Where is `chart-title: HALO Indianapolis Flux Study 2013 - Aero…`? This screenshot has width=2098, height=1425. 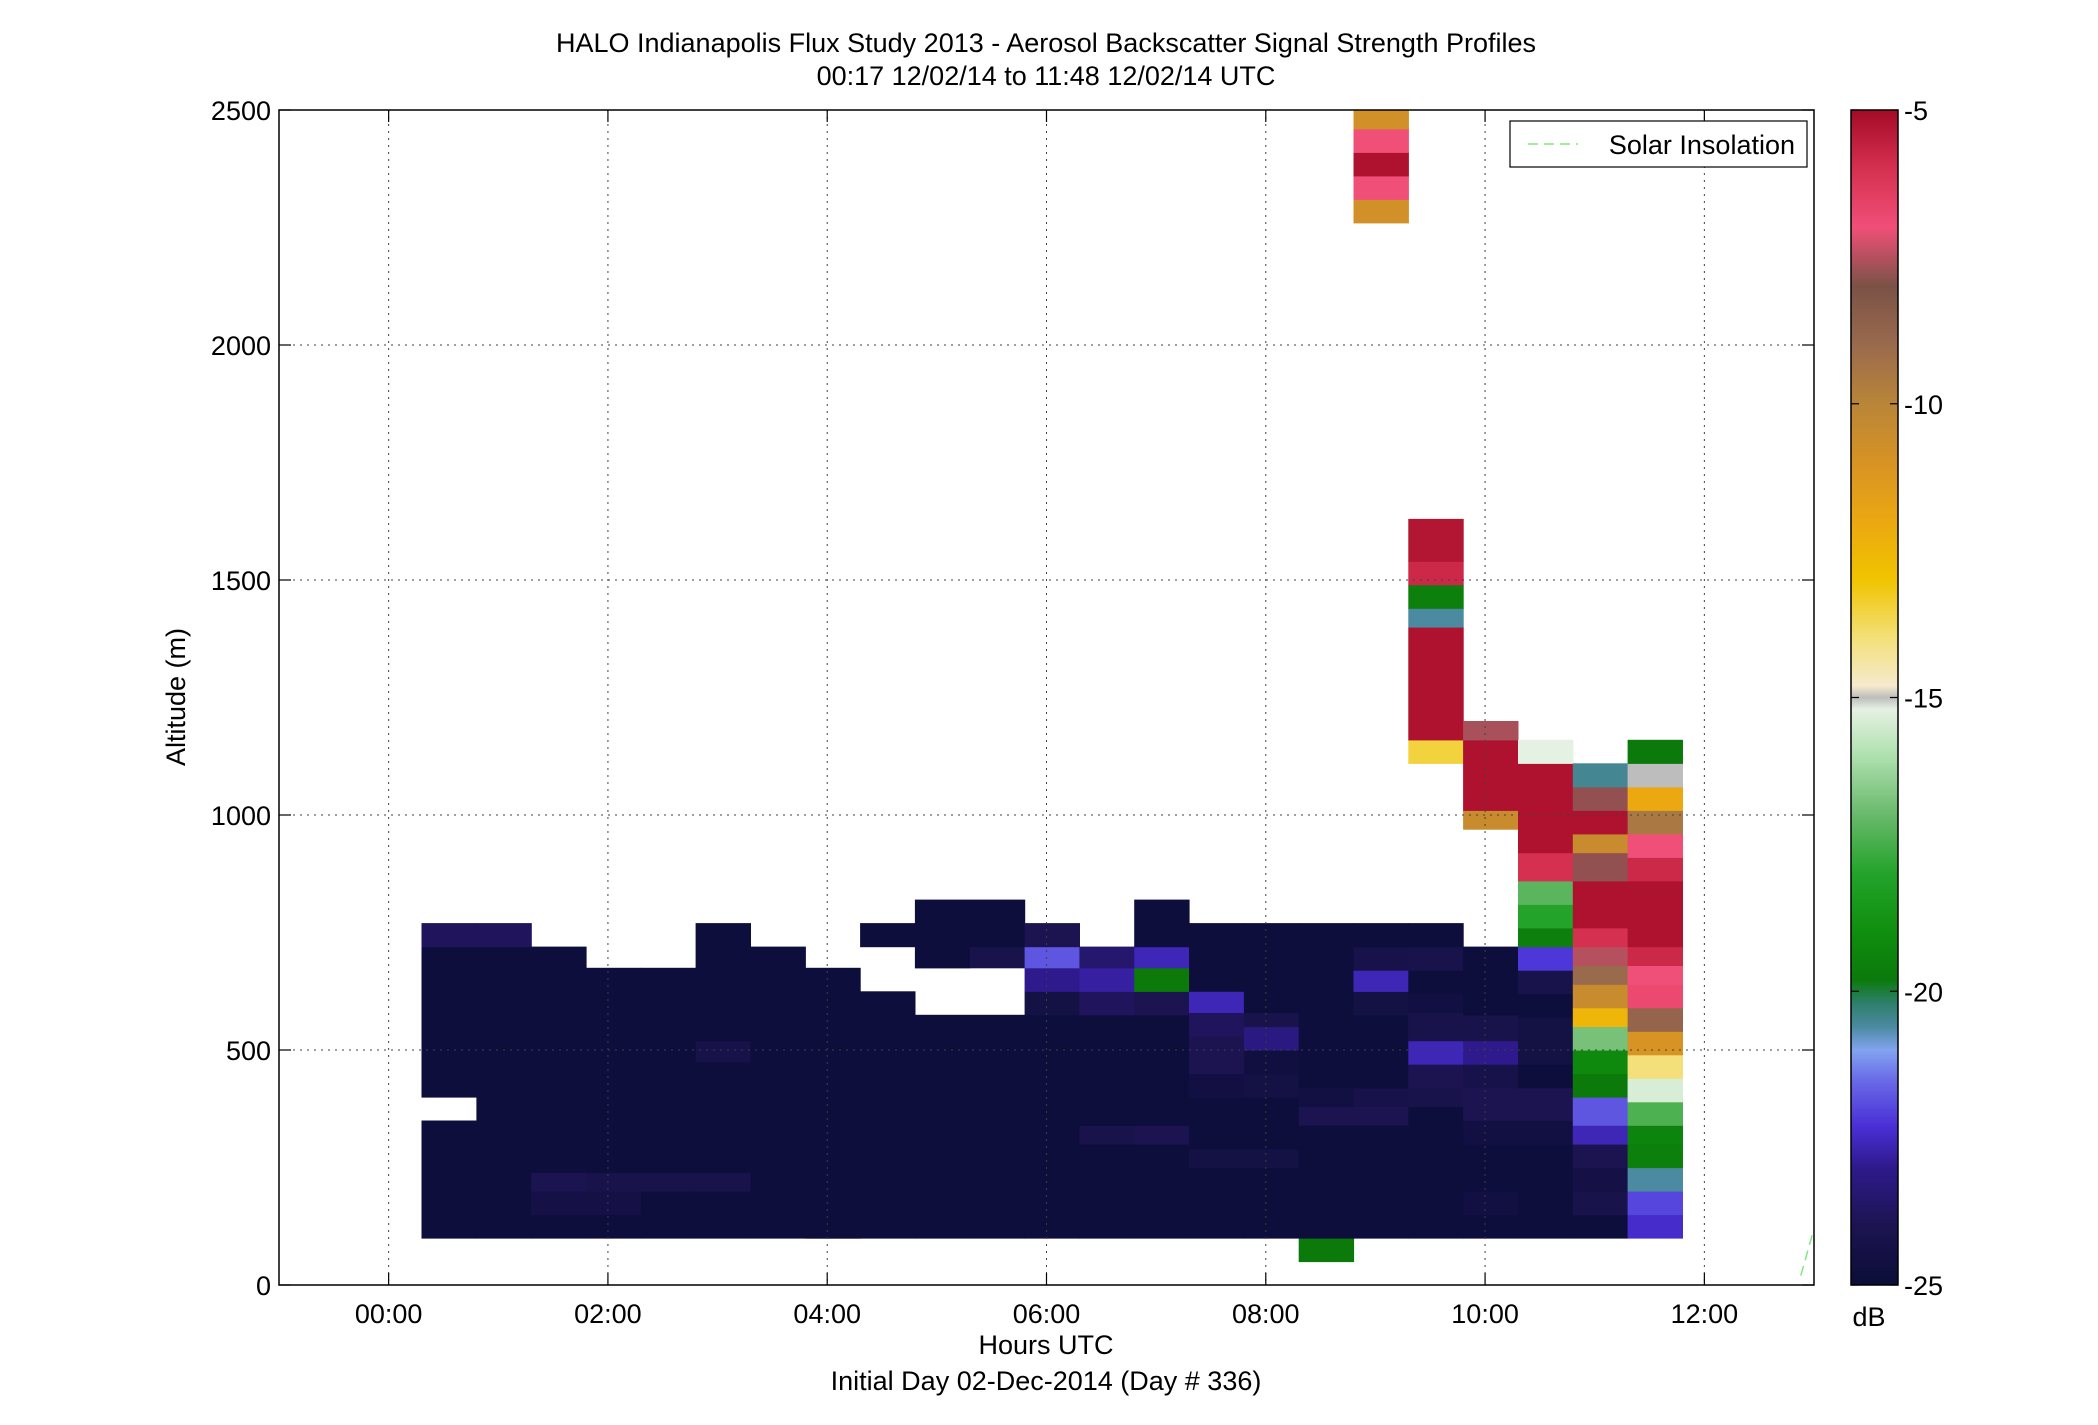
chart-title: HALO Indianapolis Flux Study 2013 - Aero… is located at coordinates (1046, 43).